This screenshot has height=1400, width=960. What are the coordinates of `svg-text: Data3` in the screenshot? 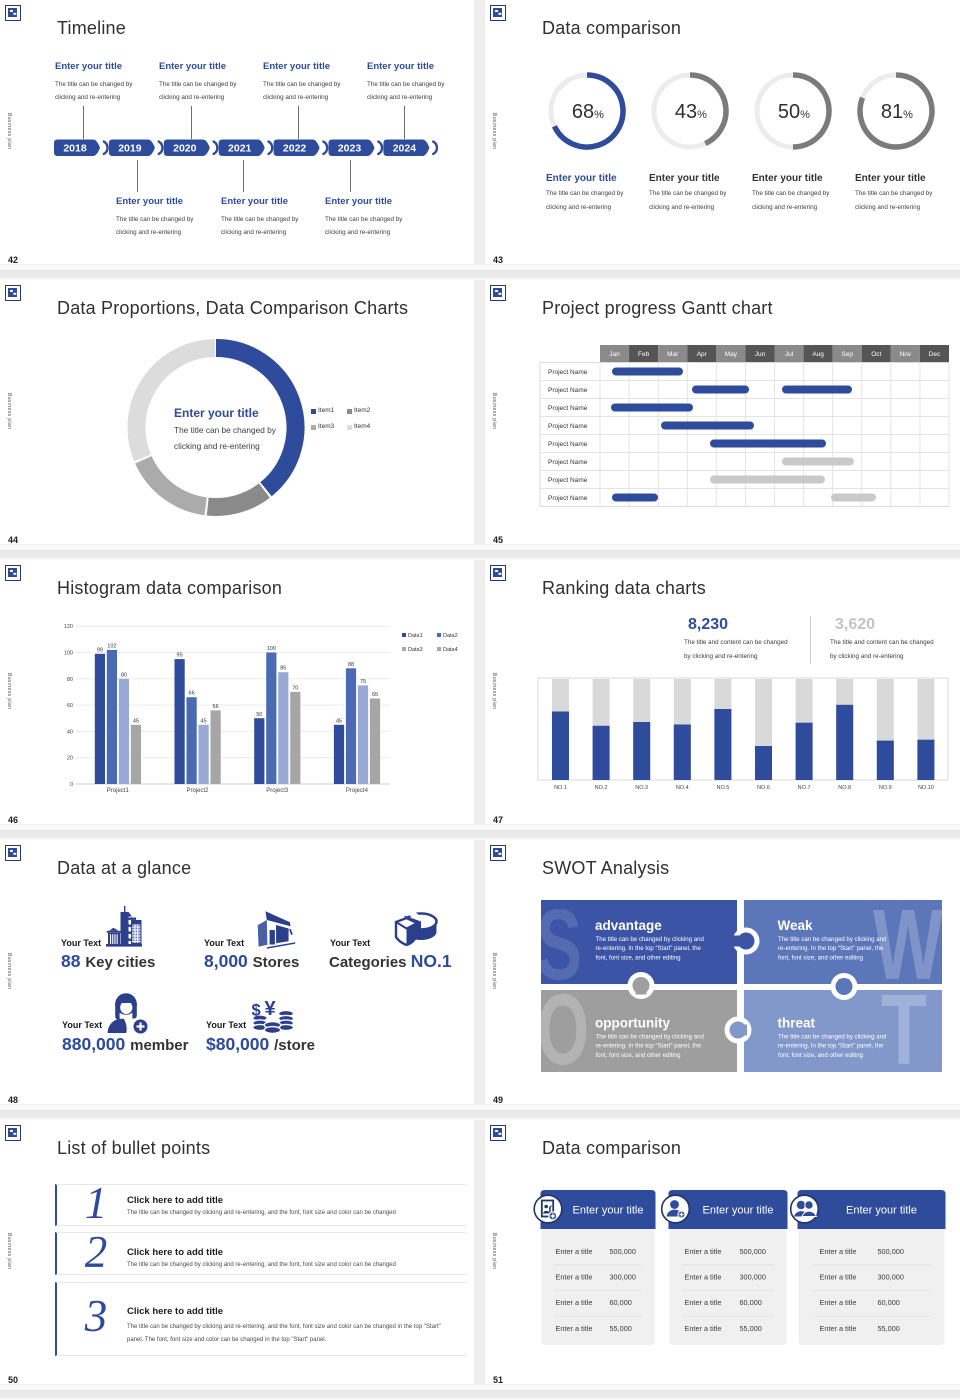 It's located at (415, 650).